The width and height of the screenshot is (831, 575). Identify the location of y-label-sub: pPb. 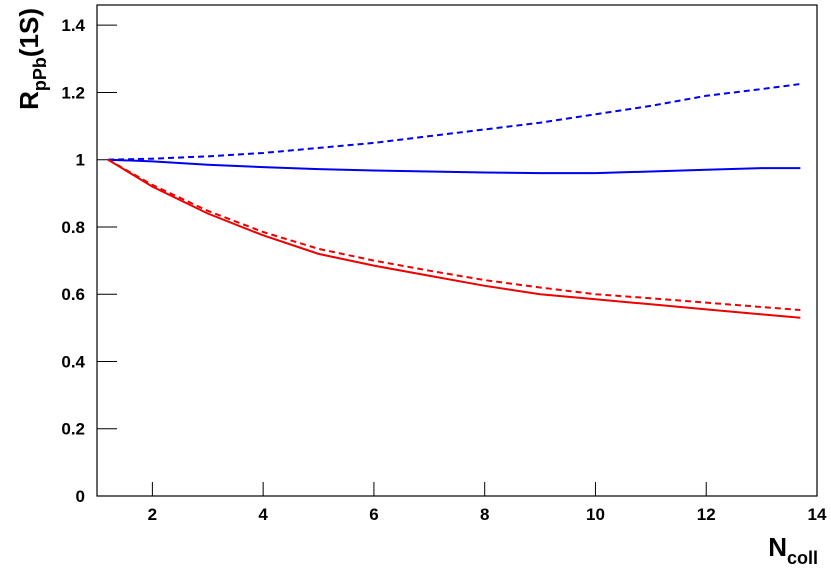
(40, 74).